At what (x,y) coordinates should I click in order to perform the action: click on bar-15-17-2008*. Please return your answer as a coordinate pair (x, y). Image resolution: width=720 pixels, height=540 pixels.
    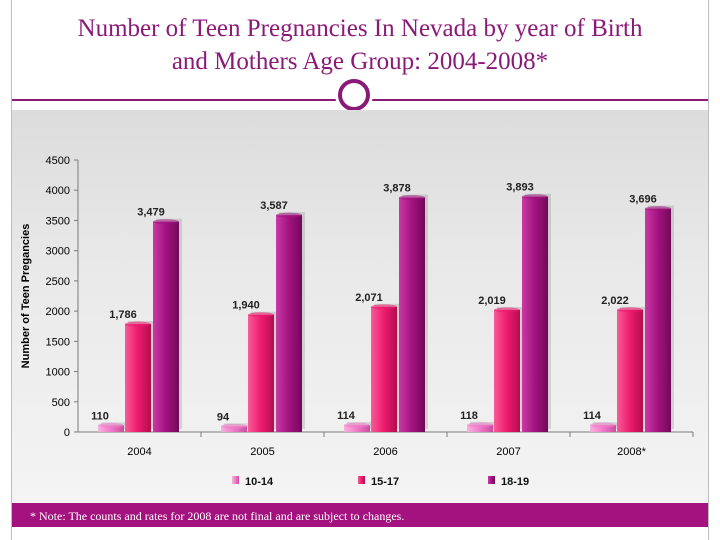
    Looking at the image, I should click on (630, 370).